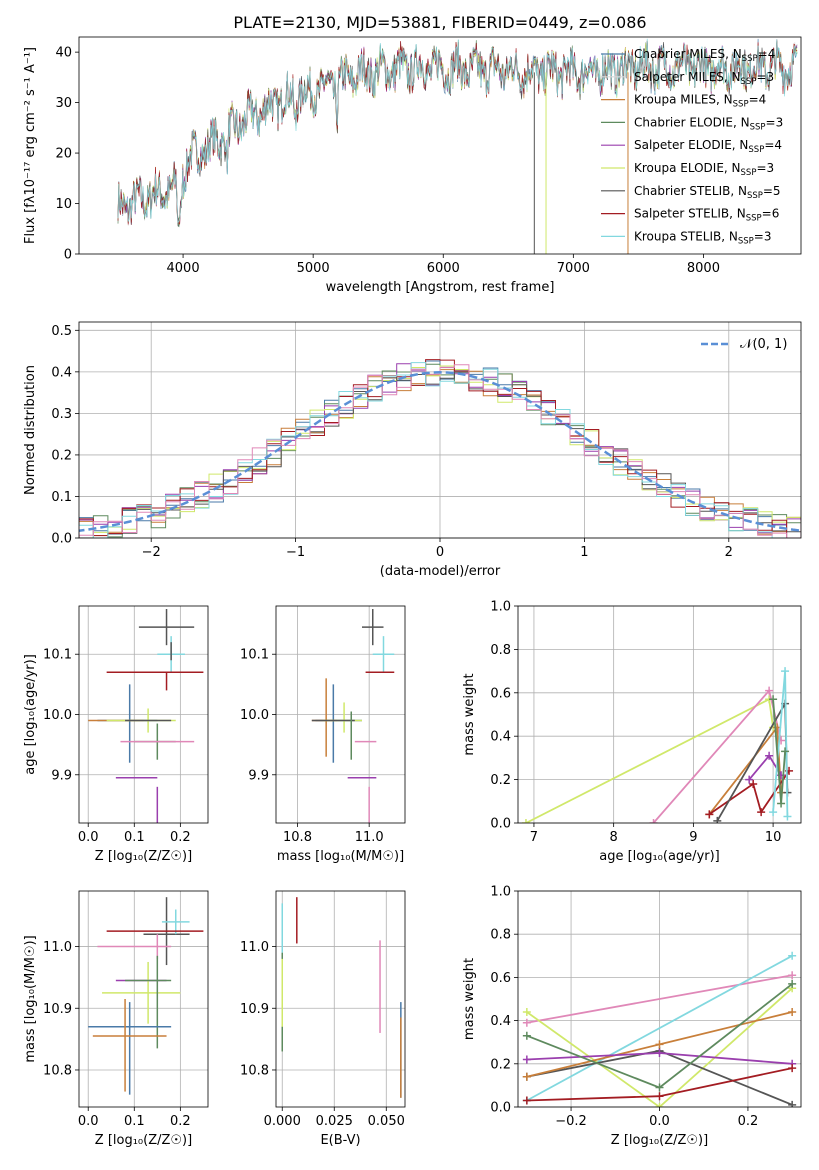  What do you see at coordinates (68, 255) in the screenshot?
I see `y-tick-label: 0` at bounding box center [68, 255].